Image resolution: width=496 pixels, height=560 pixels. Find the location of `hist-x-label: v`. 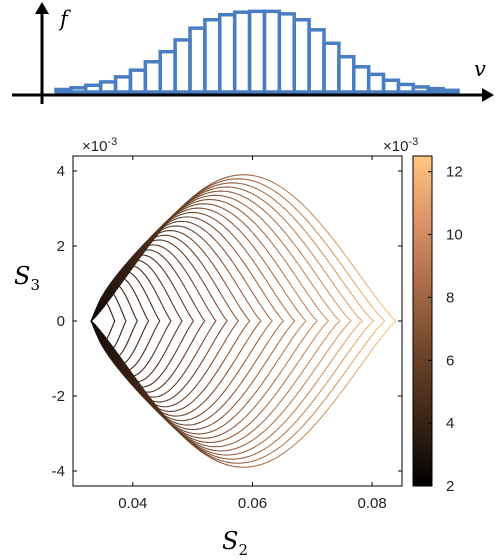

hist-x-label: v is located at coordinates (480, 69).